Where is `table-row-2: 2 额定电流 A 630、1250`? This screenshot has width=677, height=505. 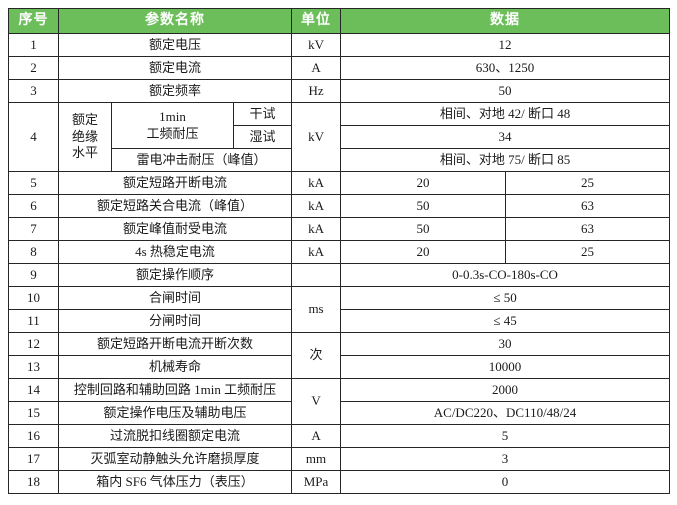 table-row-2: 2 额定电流 A 630、1250 is located at coordinates (339, 68).